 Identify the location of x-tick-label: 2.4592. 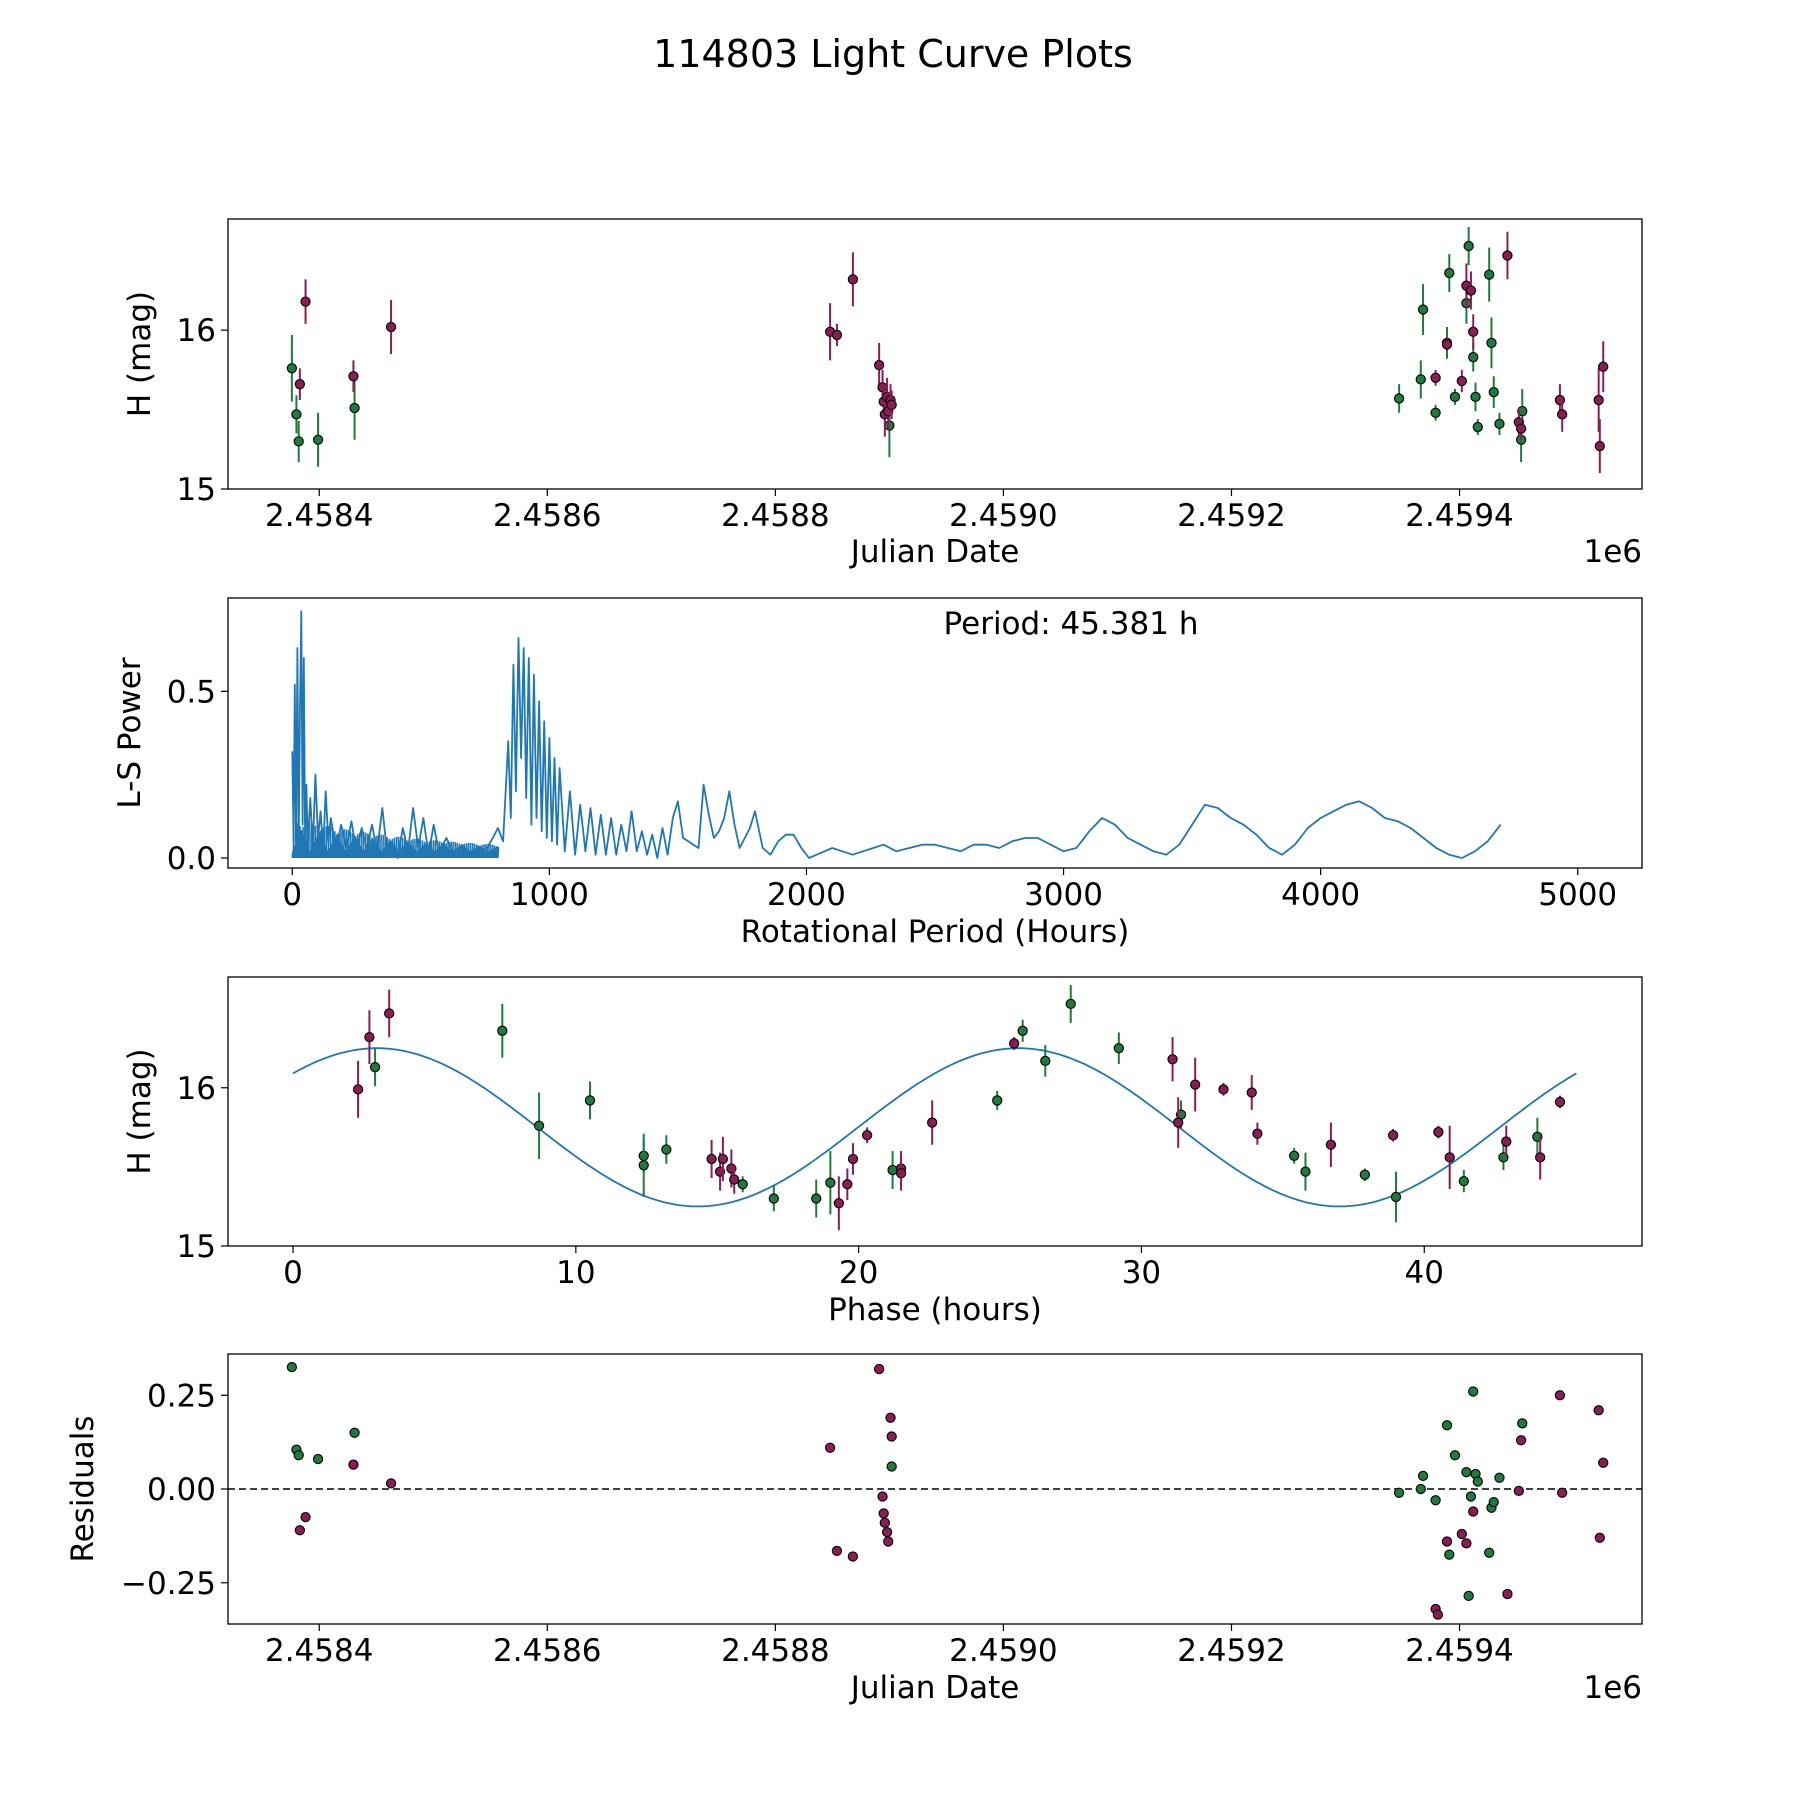
(1231, 516).